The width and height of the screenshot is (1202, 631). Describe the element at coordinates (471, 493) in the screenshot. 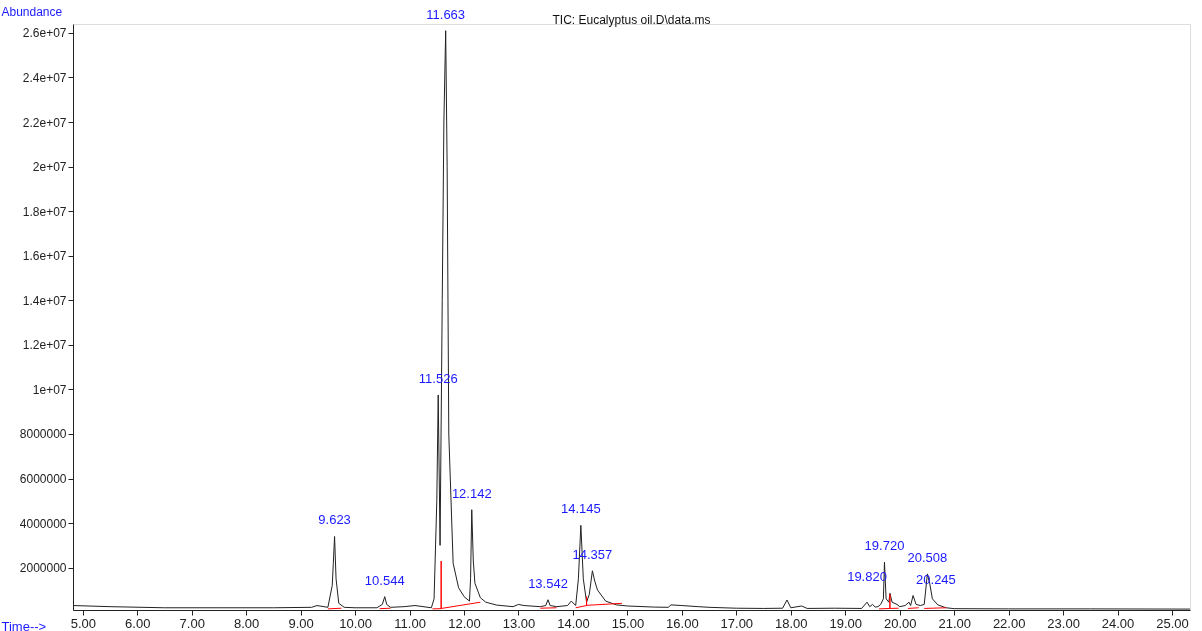

I see `annotation: 12.142` at that location.